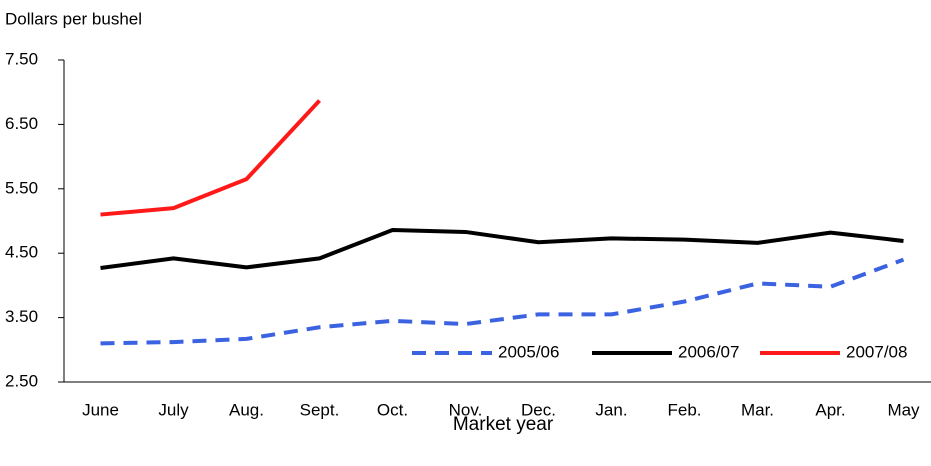 This screenshot has width=931, height=466. What do you see at coordinates (466, 409) in the screenshot?
I see `x-tick-label: Nov.` at bounding box center [466, 409].